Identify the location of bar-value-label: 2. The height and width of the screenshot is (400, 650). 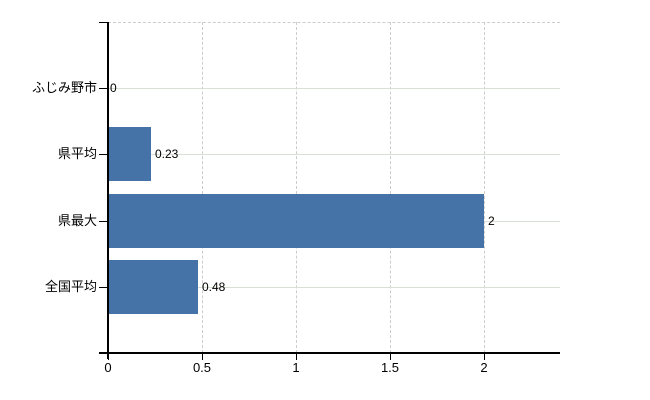
(491, 221).